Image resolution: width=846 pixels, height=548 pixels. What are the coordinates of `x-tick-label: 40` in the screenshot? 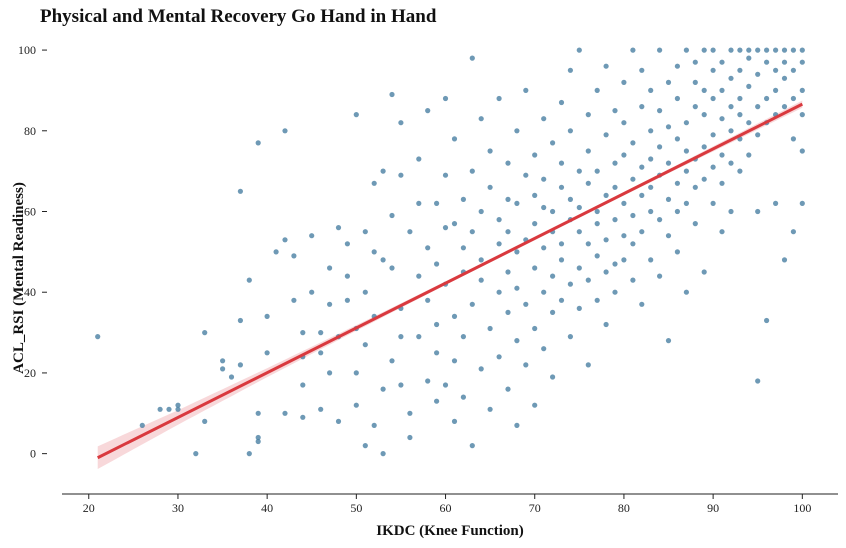 It's located at (267, 508).